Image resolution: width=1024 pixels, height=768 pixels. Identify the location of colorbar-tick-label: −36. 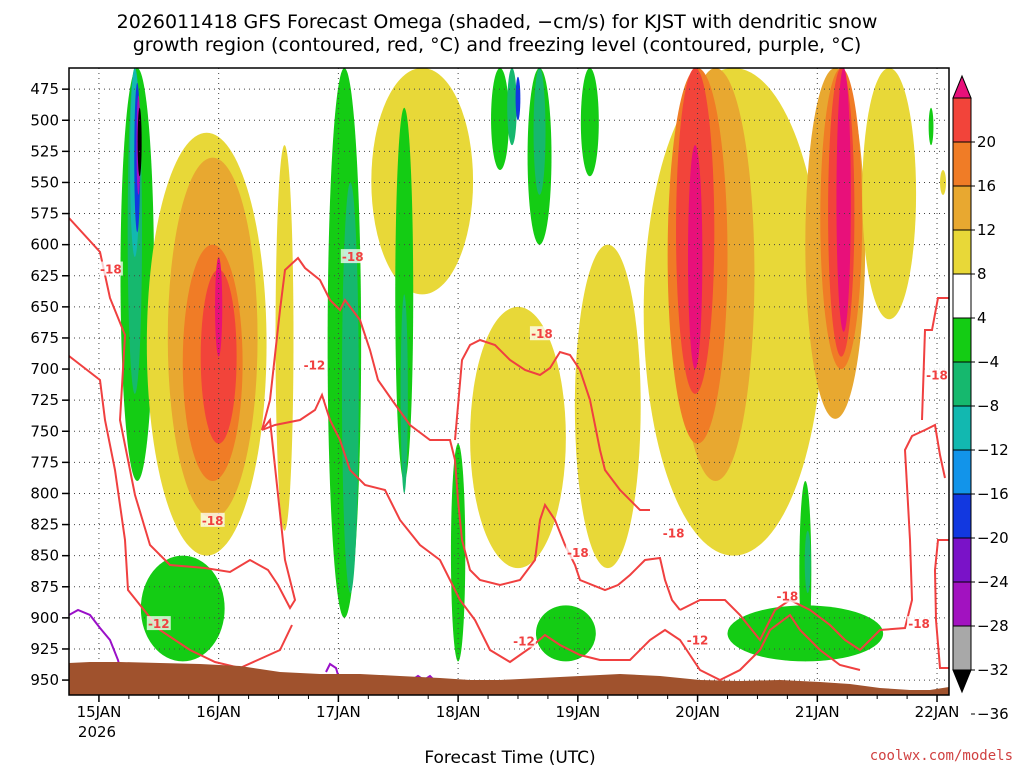
(993, 714).